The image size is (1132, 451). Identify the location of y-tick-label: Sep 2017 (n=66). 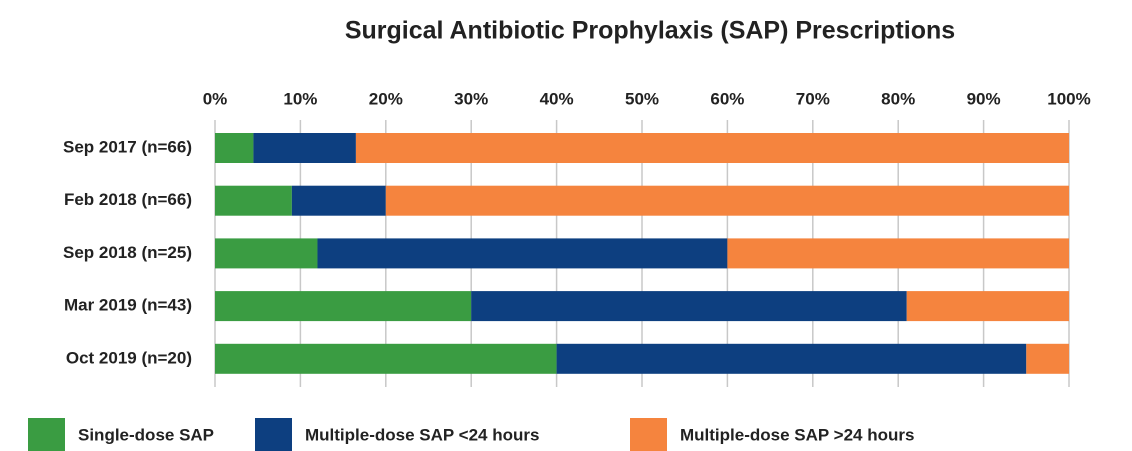
(127, 146).